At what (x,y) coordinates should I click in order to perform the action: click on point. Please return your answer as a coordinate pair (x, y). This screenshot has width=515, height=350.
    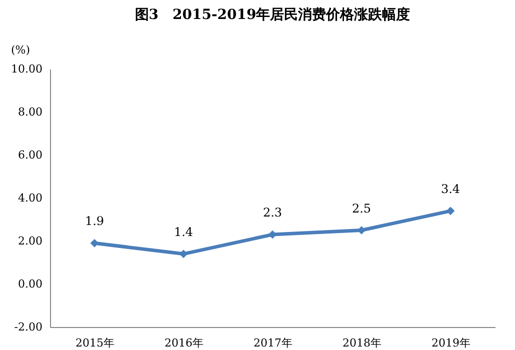
    Looking at the image, I should click on (450, 211).